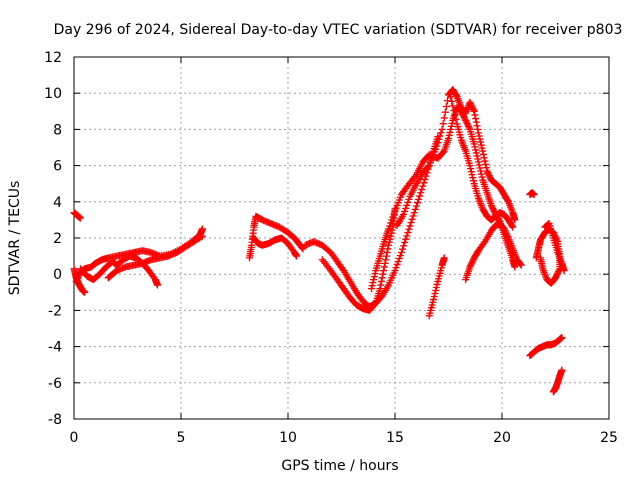  Describe the element at coordinates (57, 130) in the screenshot. I see `y-tick-label: 8` at that location.